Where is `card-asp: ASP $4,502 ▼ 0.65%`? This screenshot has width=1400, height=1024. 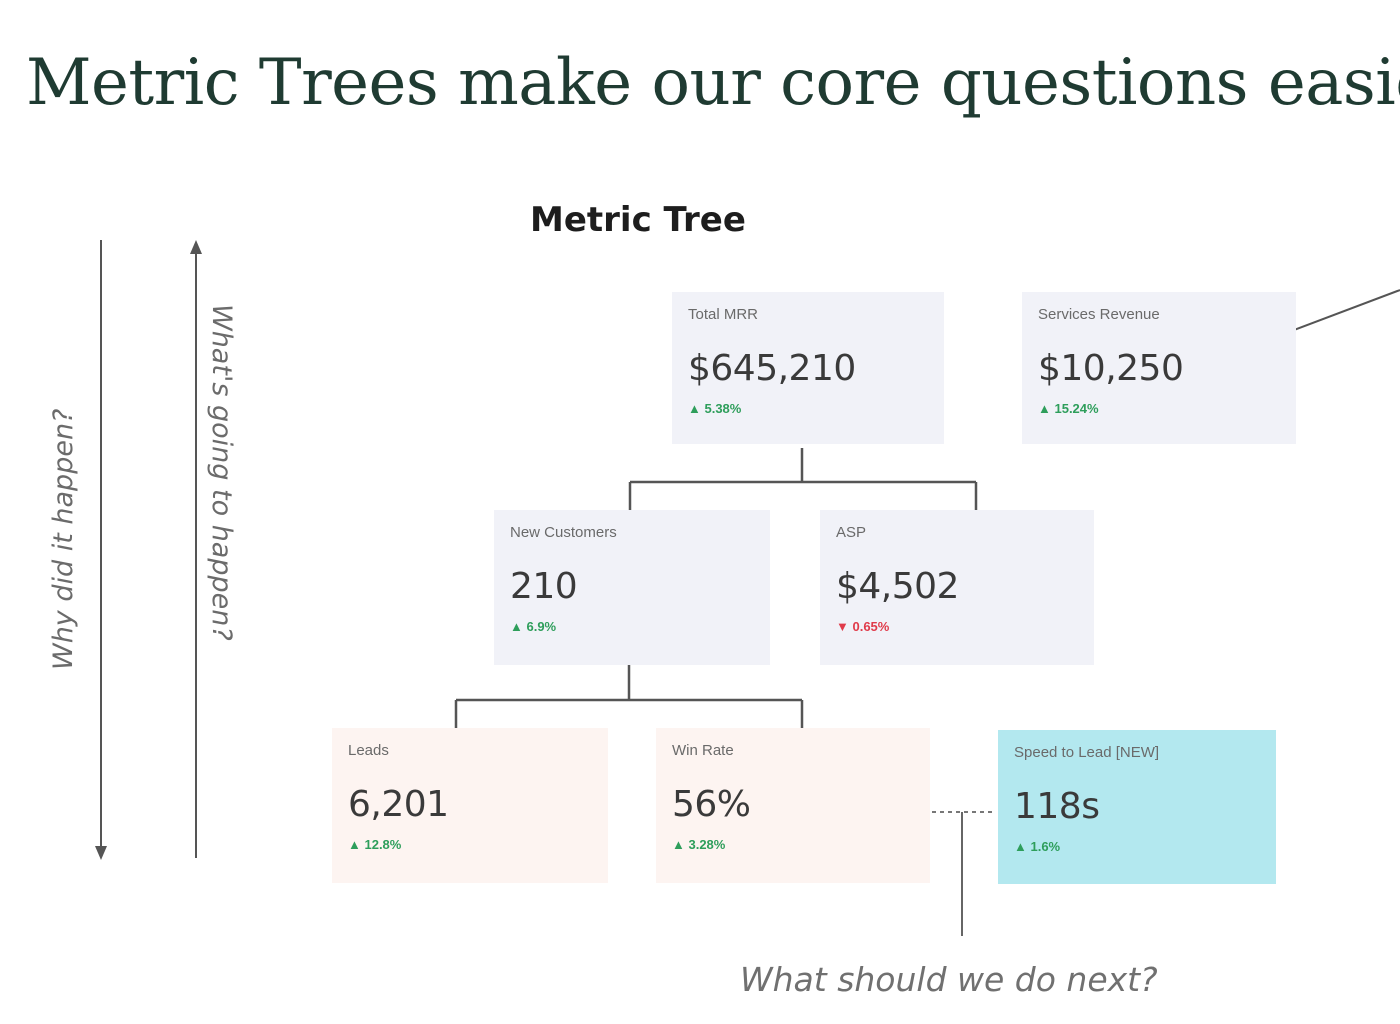 card-asp: ASP $4,502 ▼ 0.65% is located at coordinates (957, 587).